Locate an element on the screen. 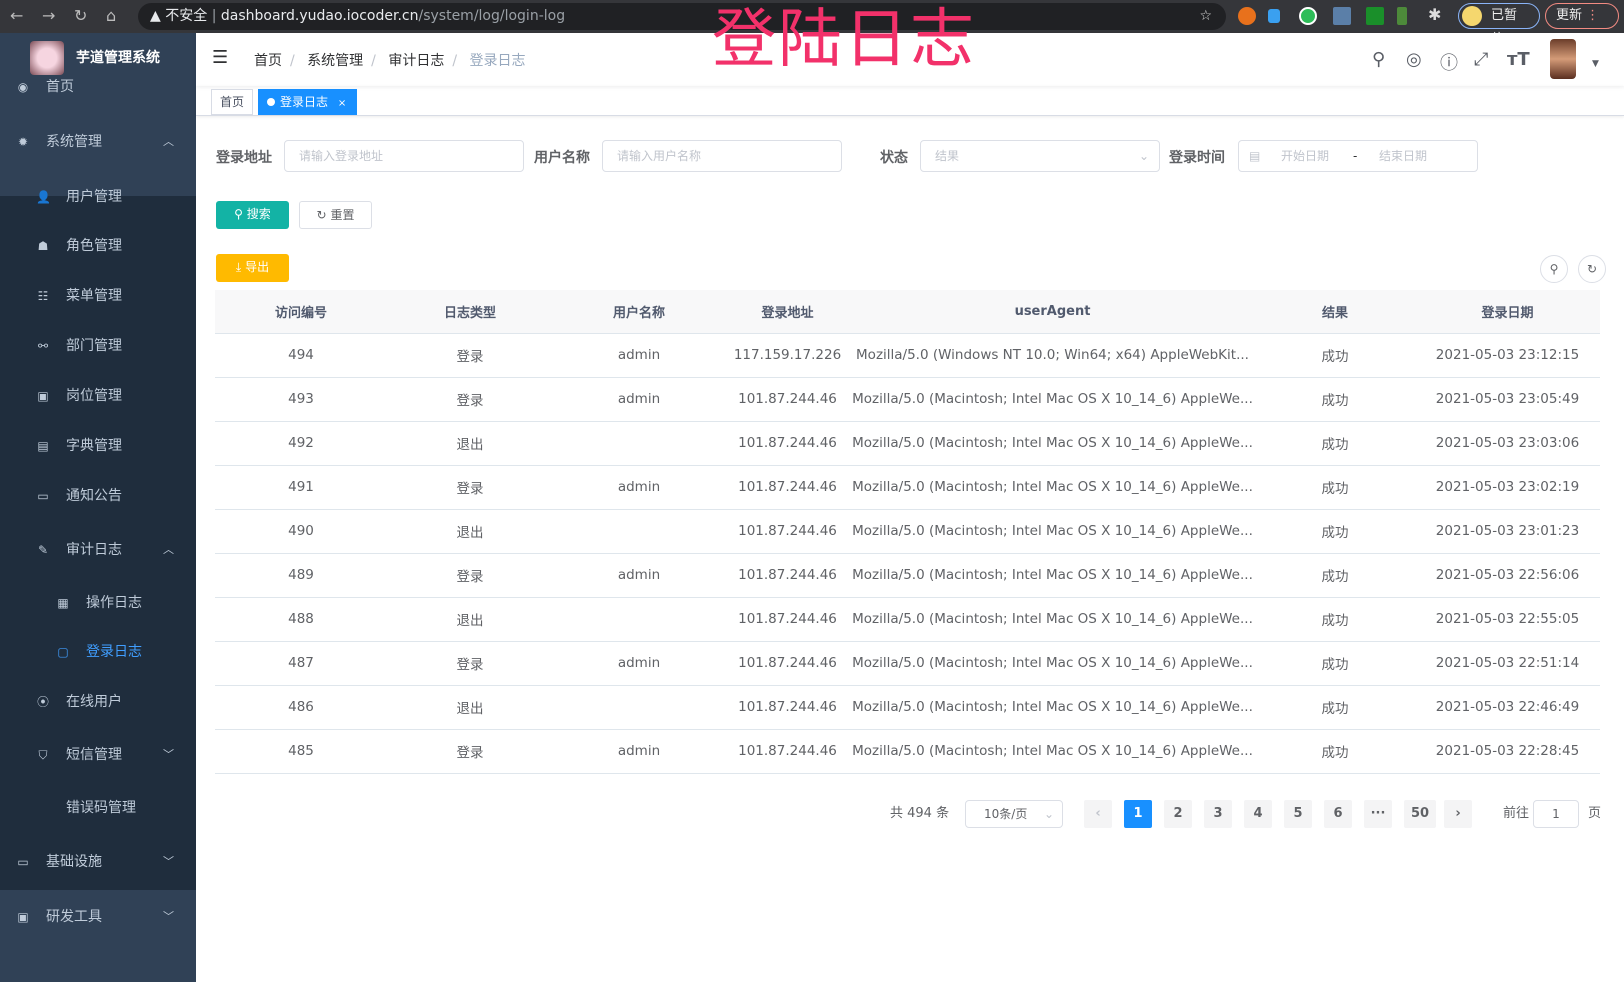  sidebar-item: 错误码管理 is located at coordinates (98, 808).